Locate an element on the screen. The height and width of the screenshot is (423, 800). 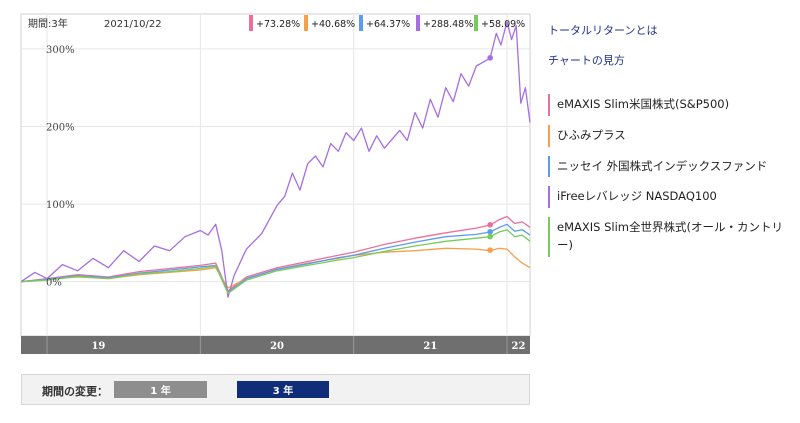
period-selector: 期間の変更： 1 年 3 年 is located at coordinates (275, 389).